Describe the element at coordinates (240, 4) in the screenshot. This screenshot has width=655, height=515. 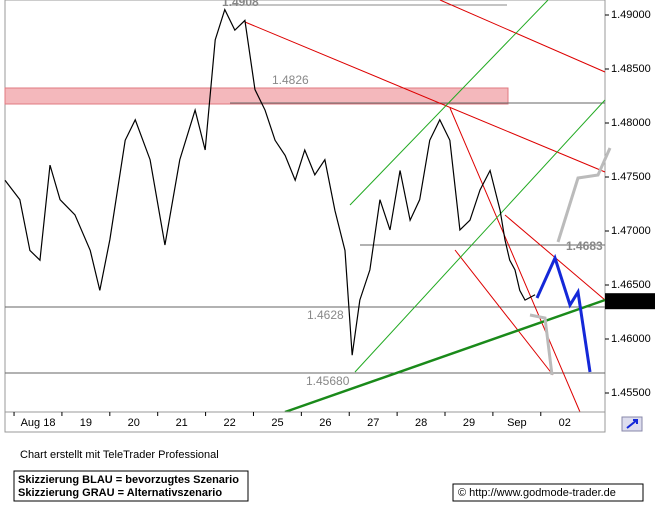
I see `annotation: 1.4908` at that location.